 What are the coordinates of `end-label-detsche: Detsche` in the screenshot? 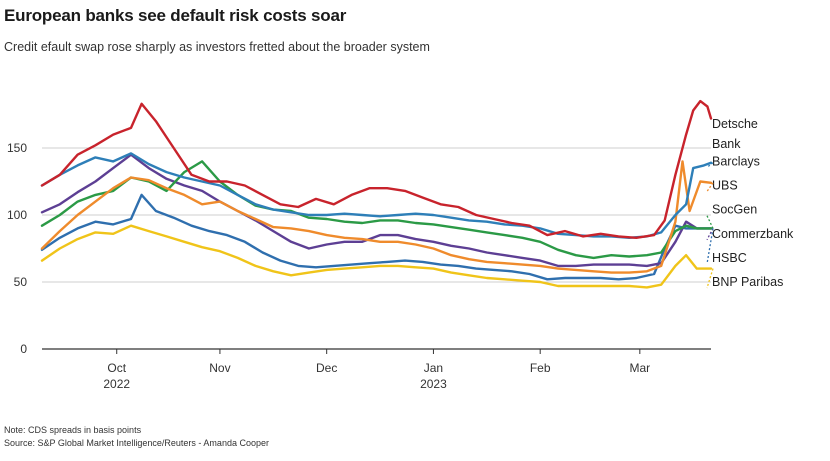 It's located at (735, 124).